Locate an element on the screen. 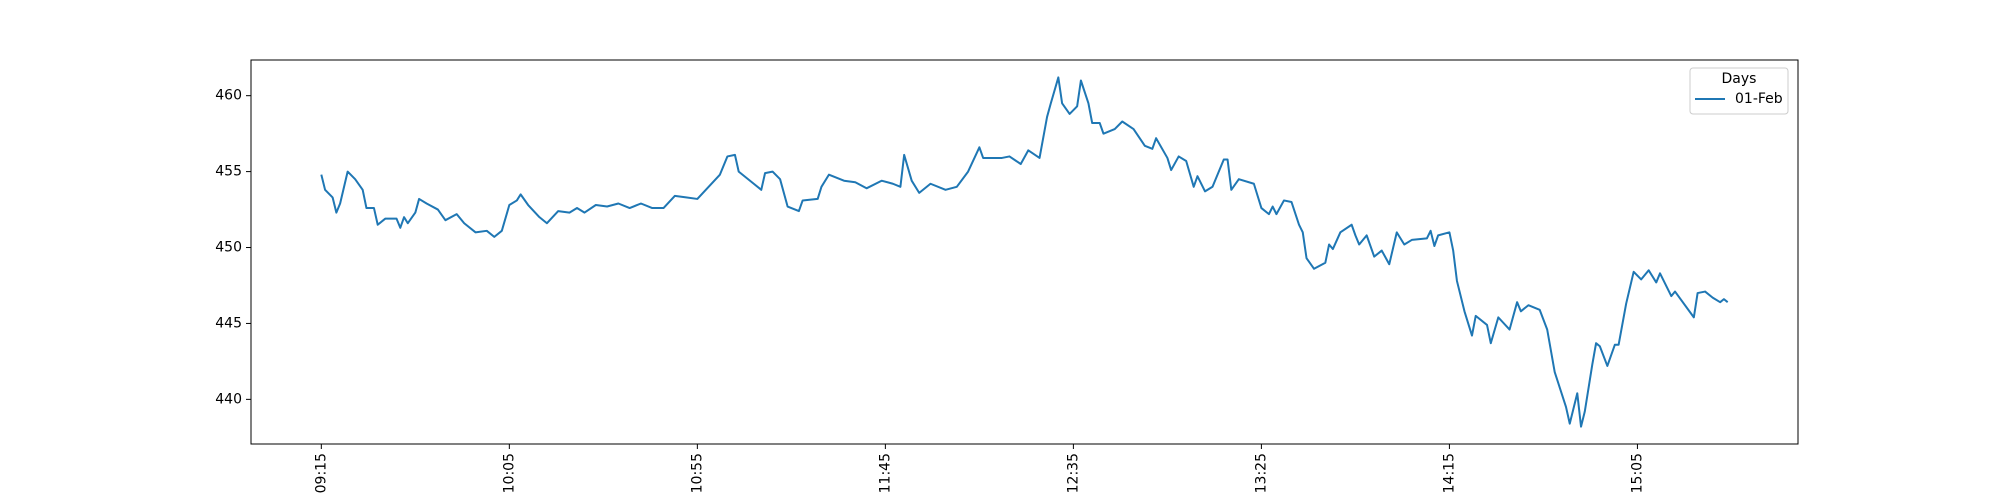 The width and height of the screenshot is (2000, 500). x-tick-label: 09:15 is located at coordinates (321, 473).